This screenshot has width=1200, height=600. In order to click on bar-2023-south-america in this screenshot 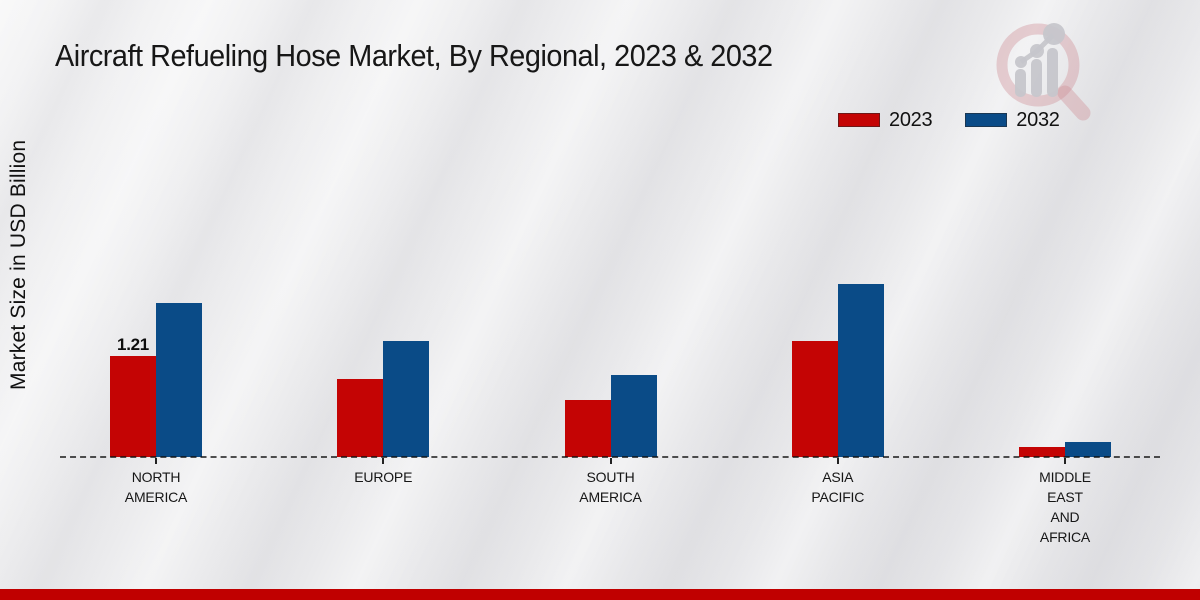, I will do `click(587, 428)`.